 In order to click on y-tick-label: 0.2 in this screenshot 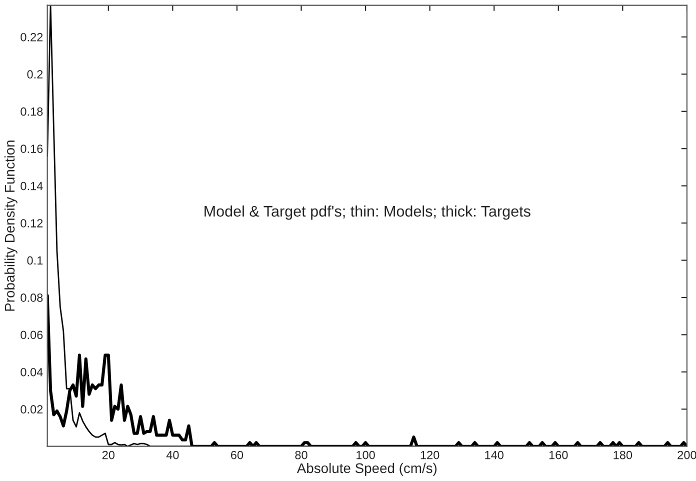, I will do `click(35, 74)`.